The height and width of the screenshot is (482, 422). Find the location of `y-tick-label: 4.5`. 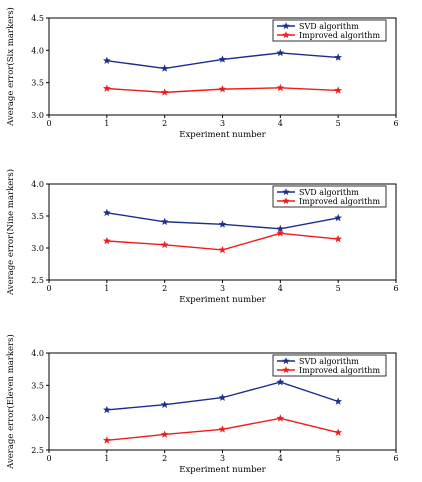

y-tick-label: 4.5 is located at coordinates (37, 18).